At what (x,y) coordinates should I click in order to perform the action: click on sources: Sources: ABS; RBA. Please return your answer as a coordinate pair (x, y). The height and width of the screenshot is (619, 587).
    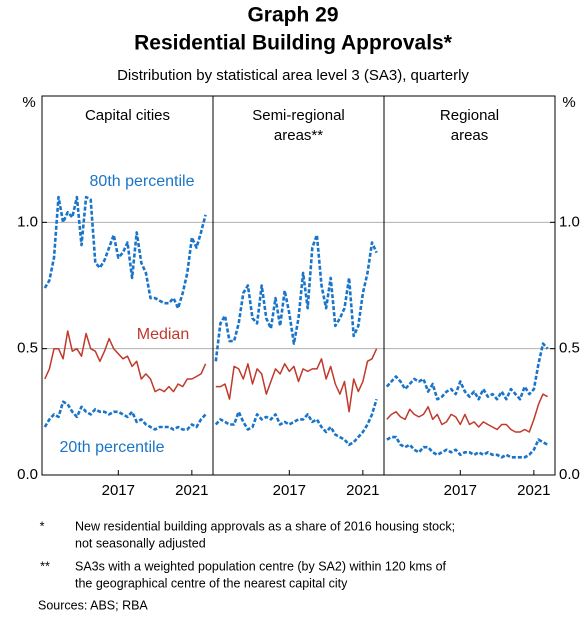
    Looking at the image, I should click on (93, 605).